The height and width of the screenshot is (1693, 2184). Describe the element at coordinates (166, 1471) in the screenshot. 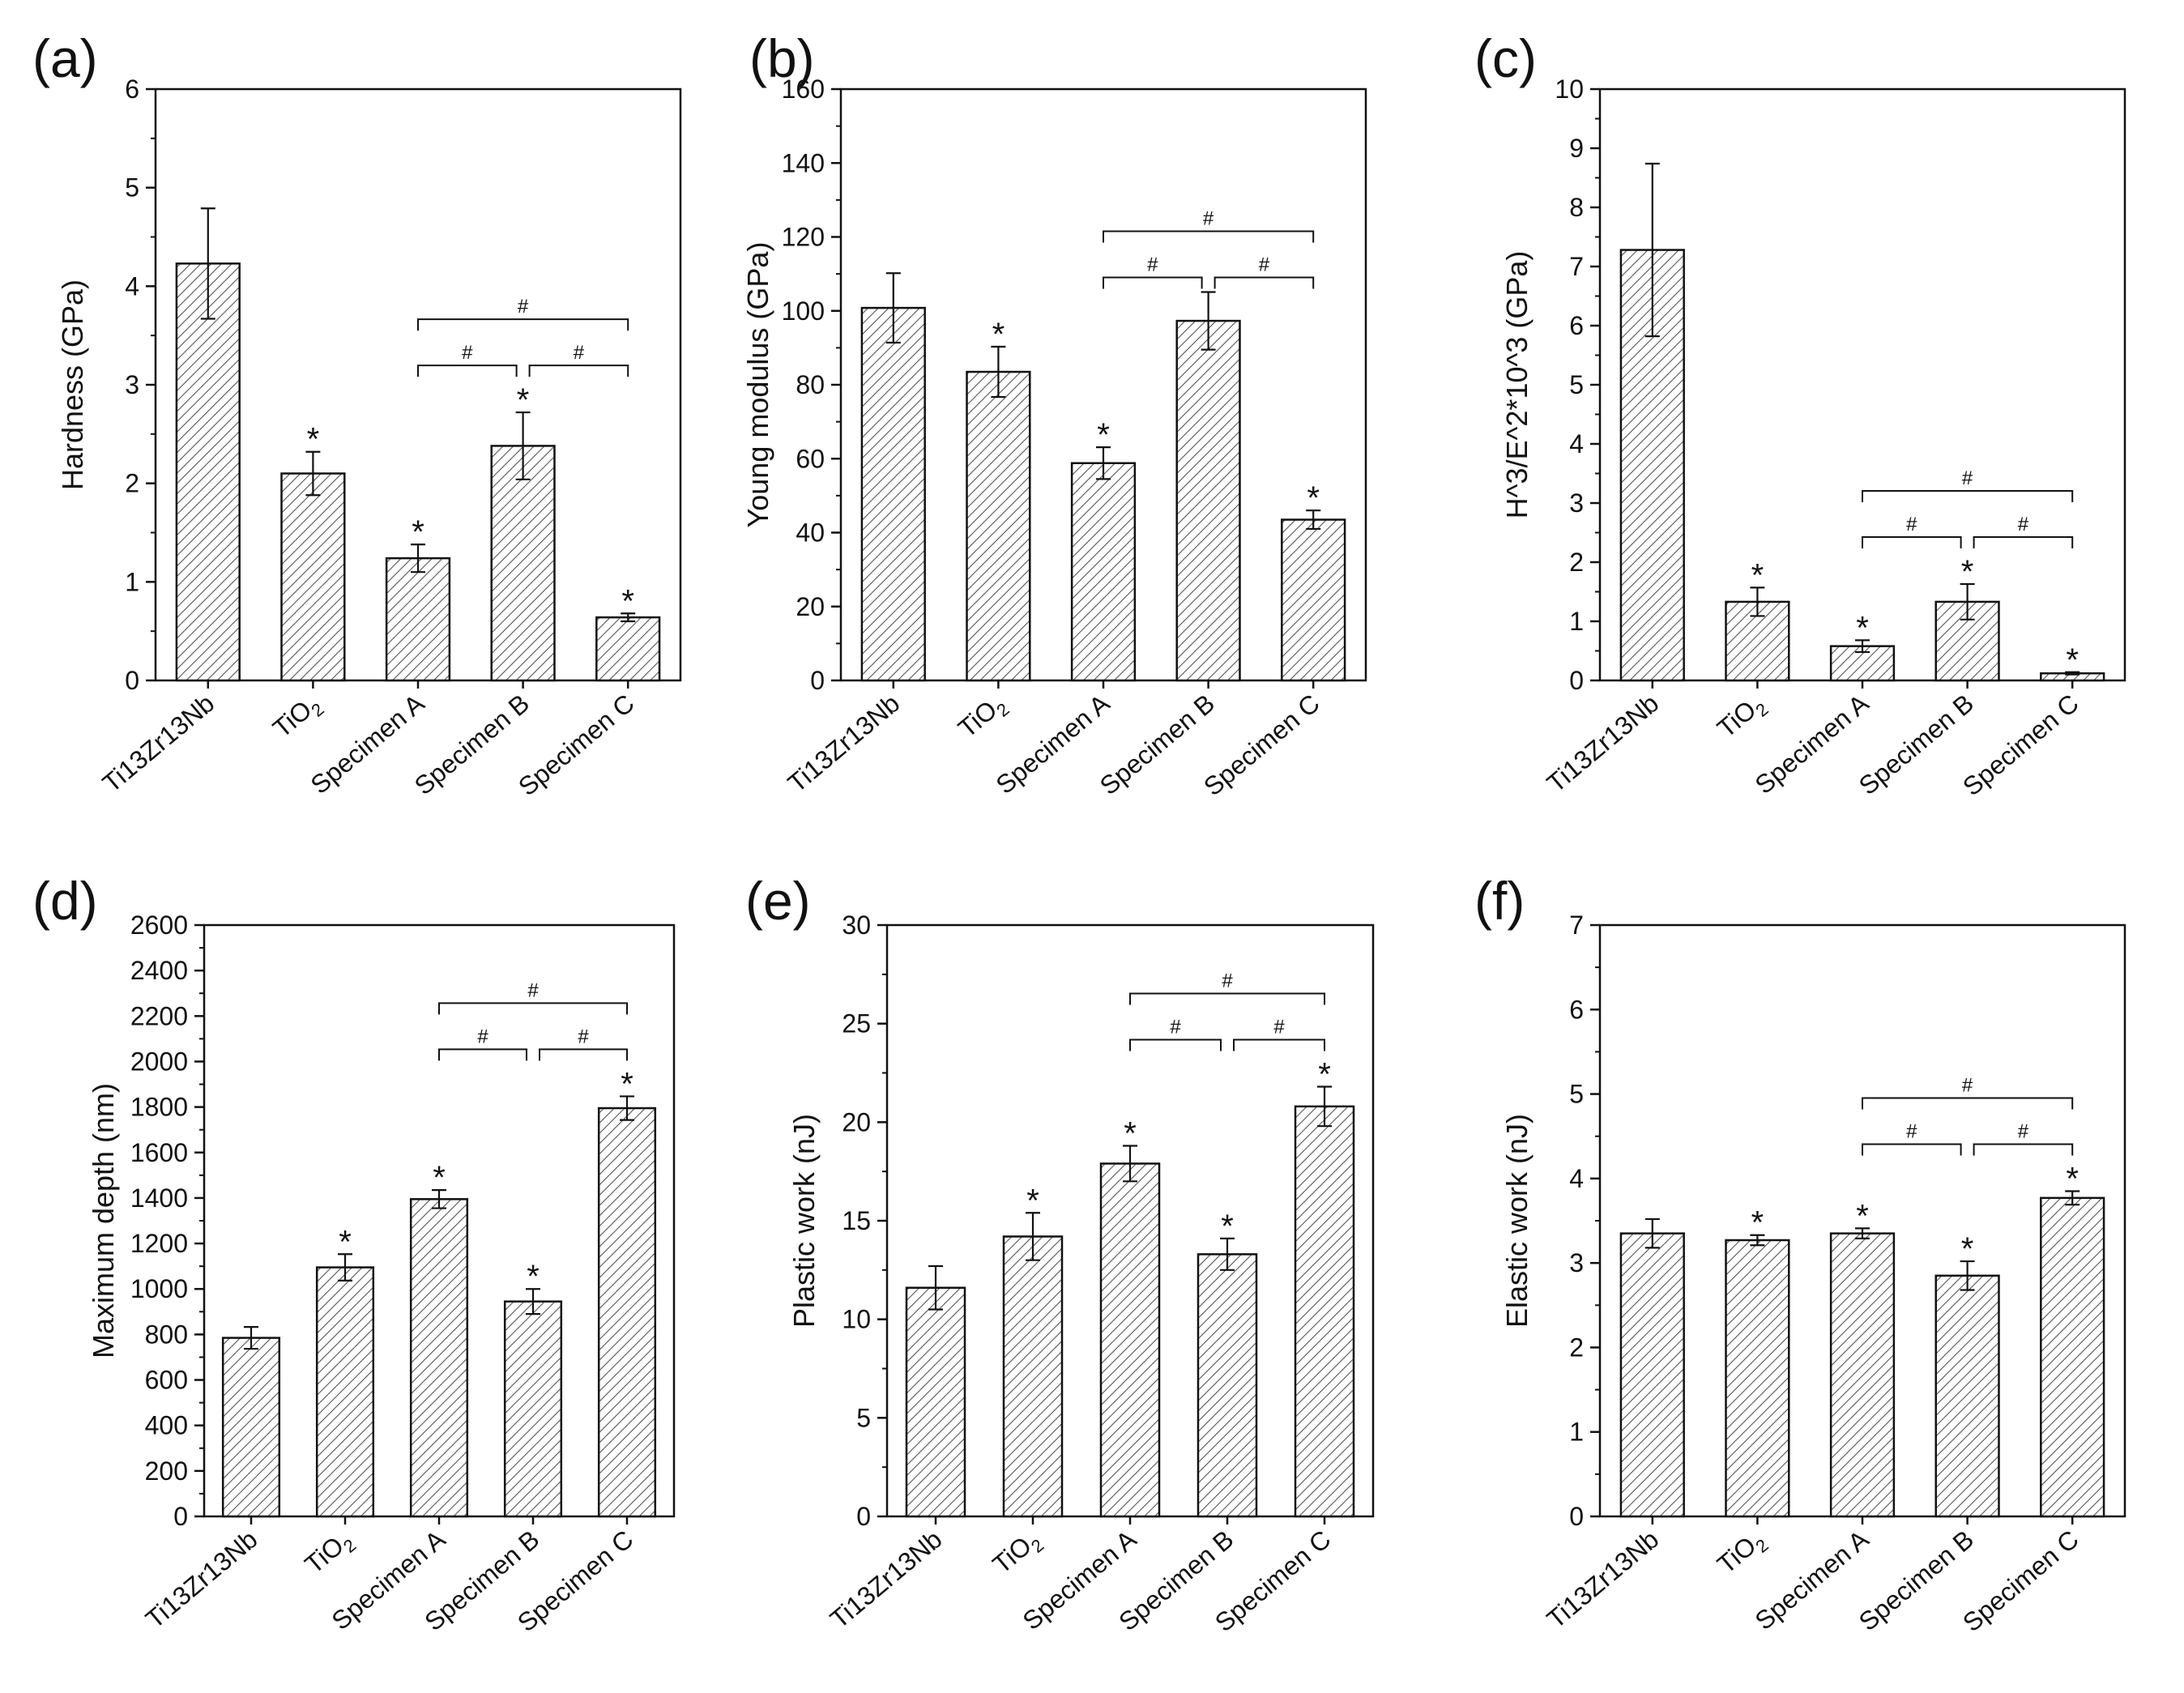

I see `y-tick-label: 200` at that location.